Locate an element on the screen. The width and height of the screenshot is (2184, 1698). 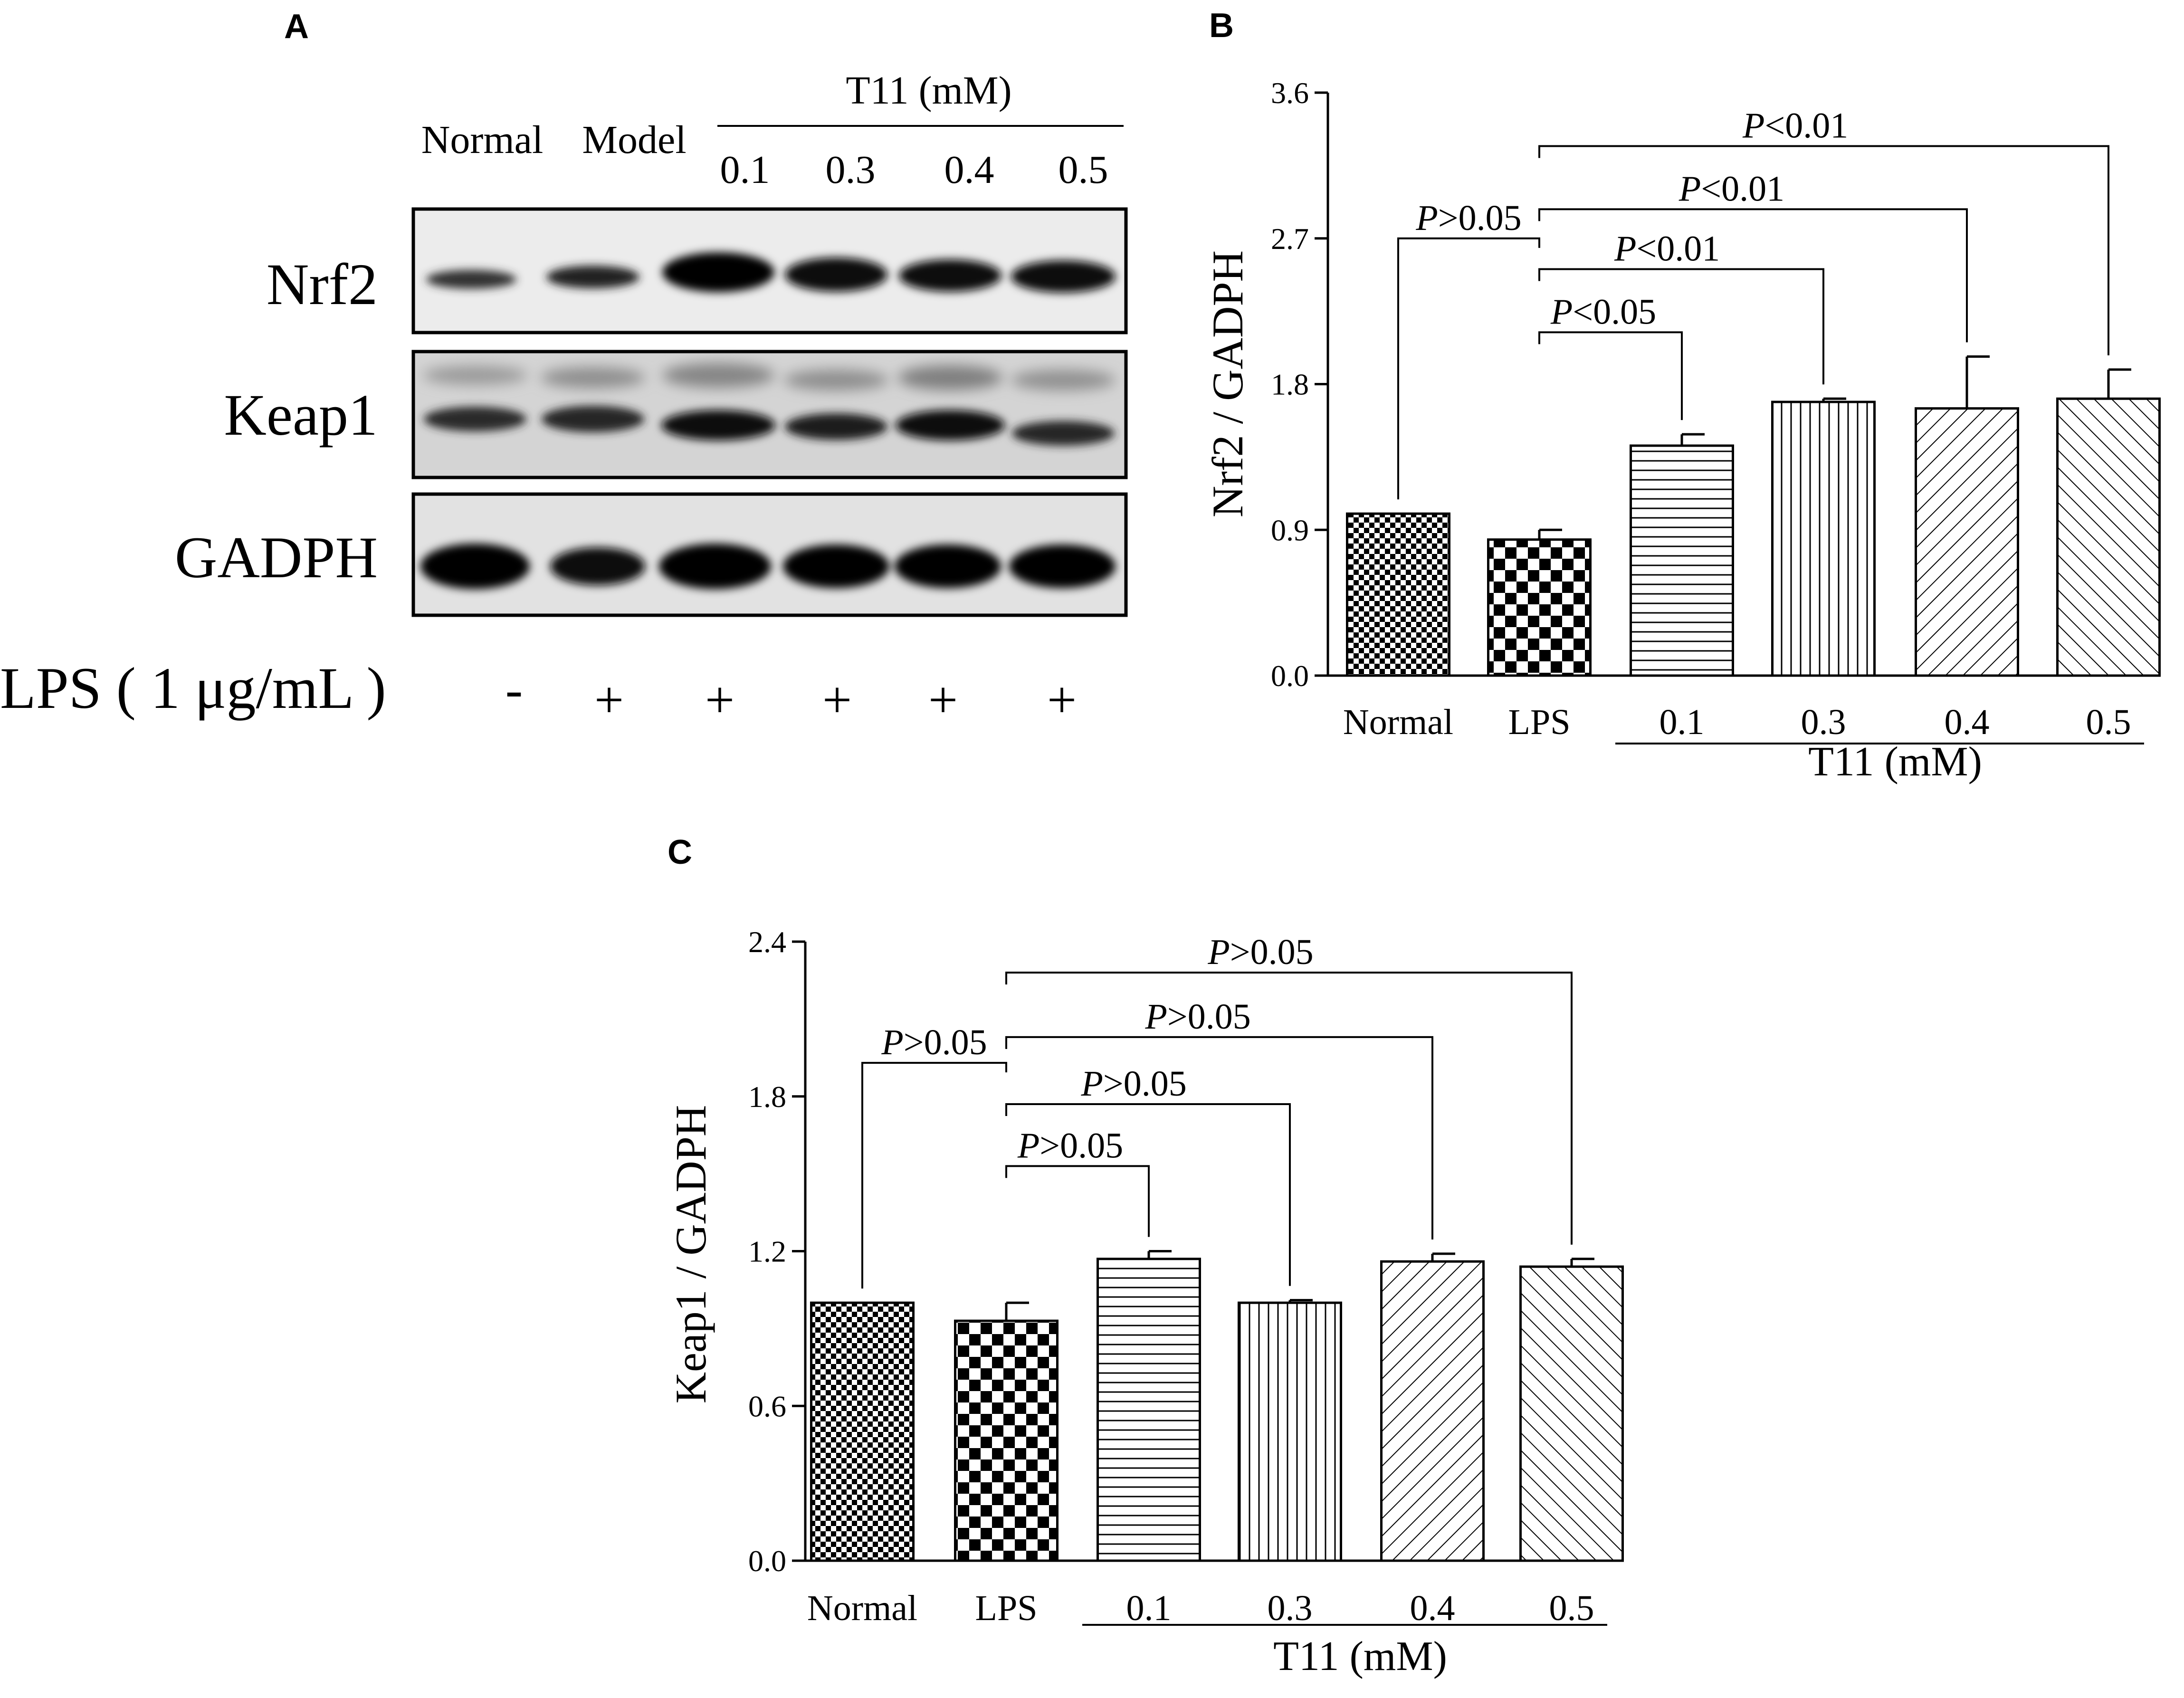
lps-sign-0.4: + is located at coordinates (943, 700).